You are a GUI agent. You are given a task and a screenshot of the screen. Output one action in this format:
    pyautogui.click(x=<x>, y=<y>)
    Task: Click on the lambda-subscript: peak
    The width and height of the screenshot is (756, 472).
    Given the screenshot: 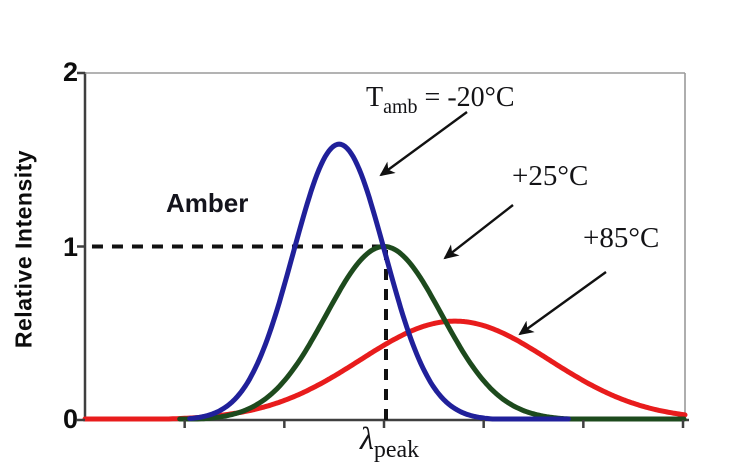 What is the action you would take?
    pyautogui.click(x=396, y=450)
    